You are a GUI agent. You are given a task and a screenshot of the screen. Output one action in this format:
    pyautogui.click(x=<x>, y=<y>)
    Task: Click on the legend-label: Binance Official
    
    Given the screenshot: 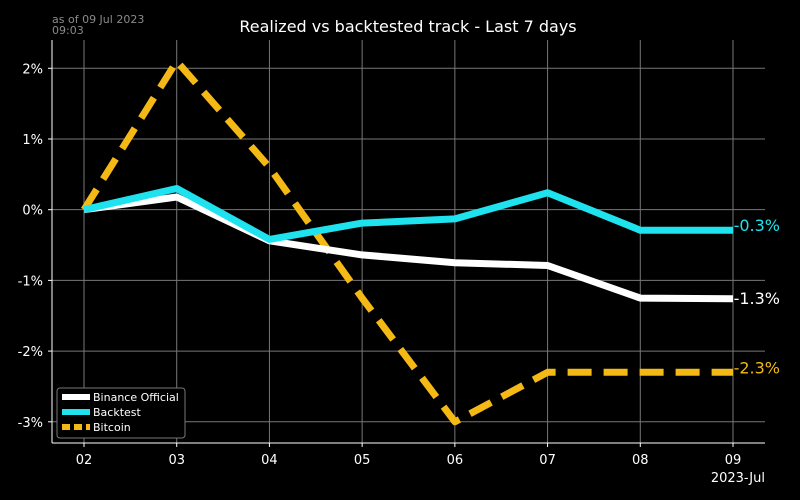 What is the action you would take?
    pyautogui.click(x=136, y=397)
    